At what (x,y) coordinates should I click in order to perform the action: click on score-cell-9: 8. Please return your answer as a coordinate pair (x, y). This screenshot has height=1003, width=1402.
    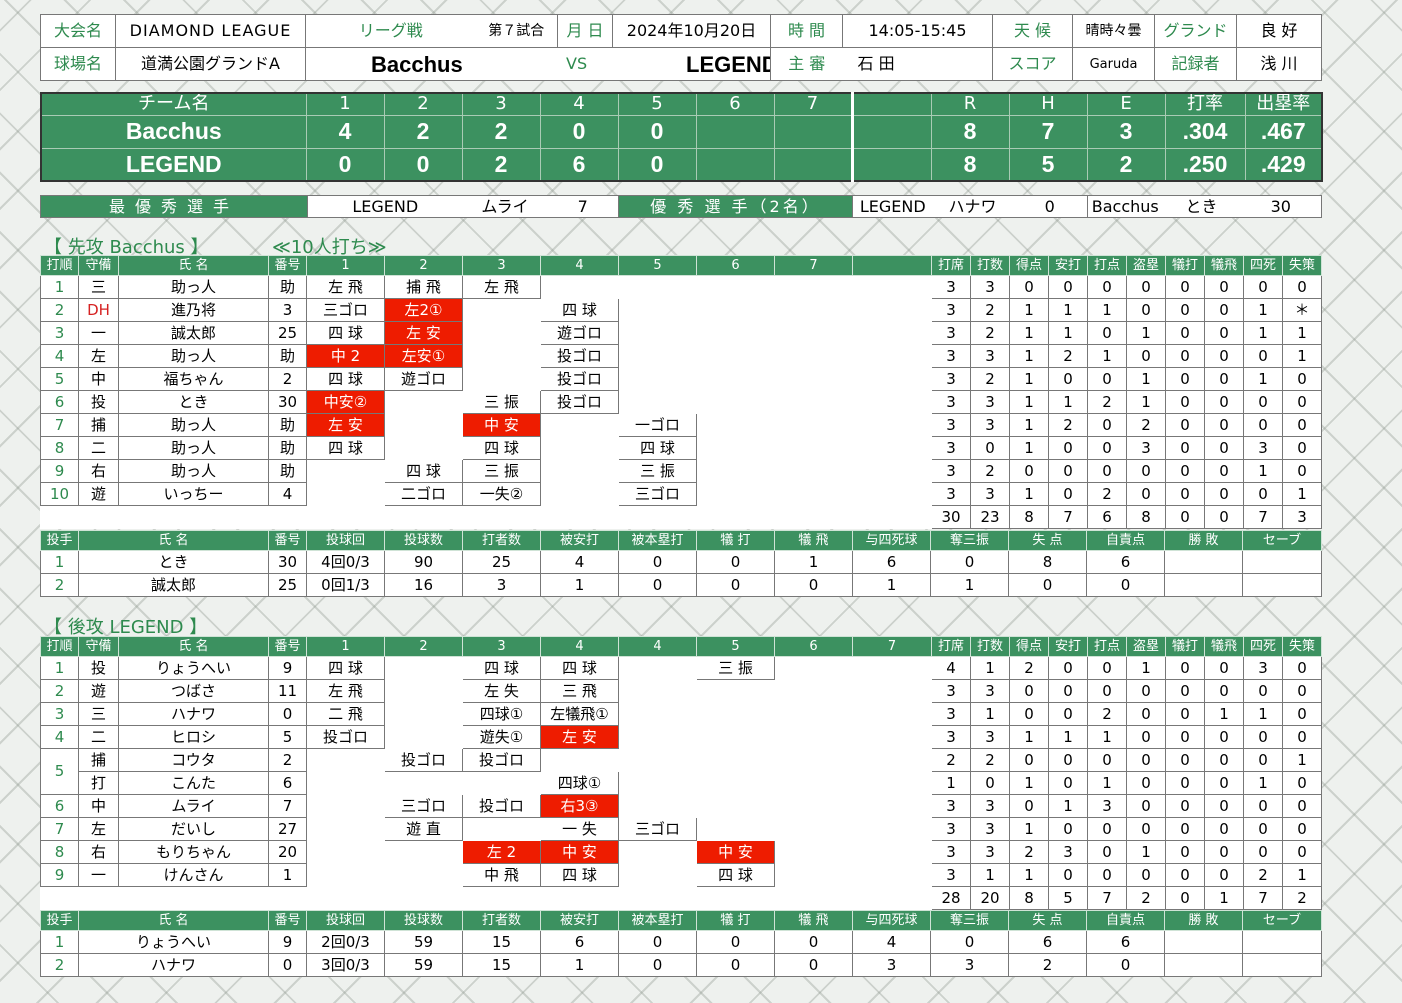
    Looking at the image, I should click on (970, 164).